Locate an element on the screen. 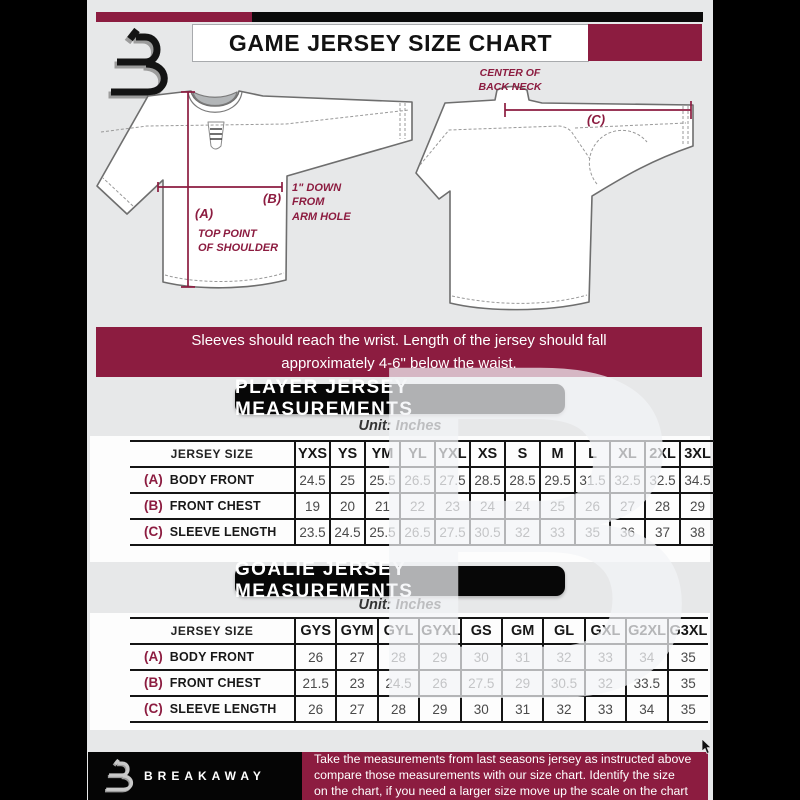 The image size is (800, 800). size-column-header: GM is located at coordinates (522, 630).